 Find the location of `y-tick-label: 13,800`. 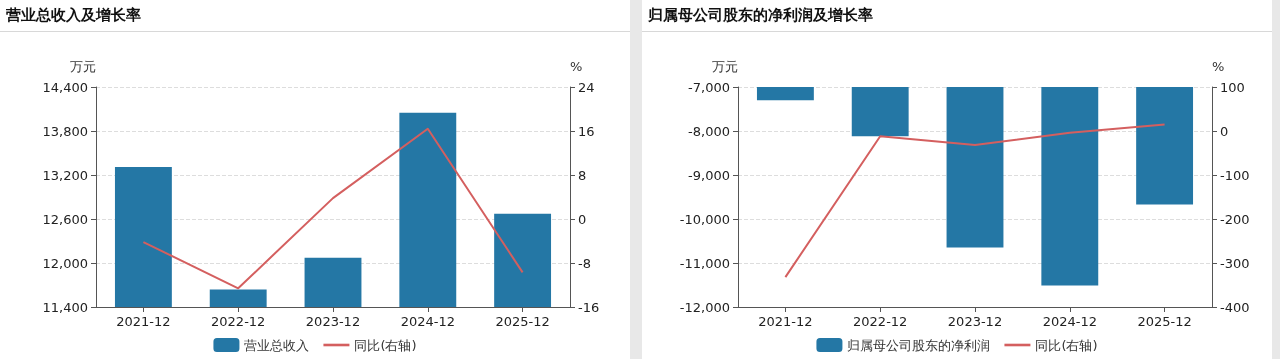

y-tick-label: 13,800 is located at coordinates (65, 131).